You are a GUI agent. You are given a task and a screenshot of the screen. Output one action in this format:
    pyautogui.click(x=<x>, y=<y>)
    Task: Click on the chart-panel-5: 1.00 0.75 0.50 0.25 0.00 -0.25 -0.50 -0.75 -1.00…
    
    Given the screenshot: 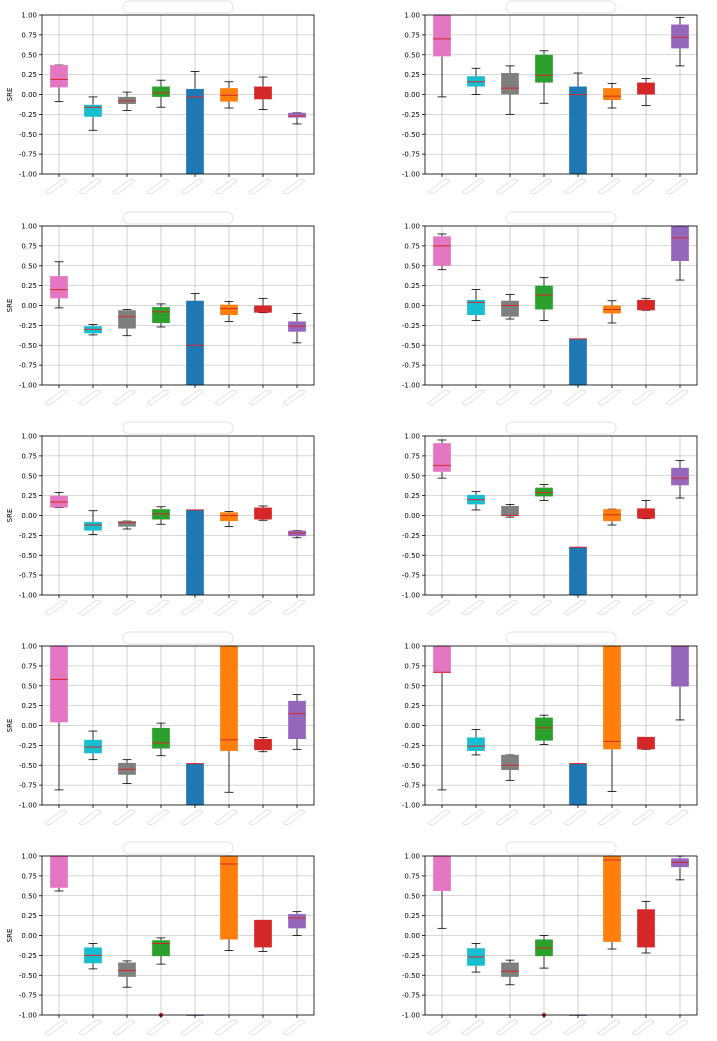 What is the action you would take?
    pyautogui.click(x=160, y=518)
    